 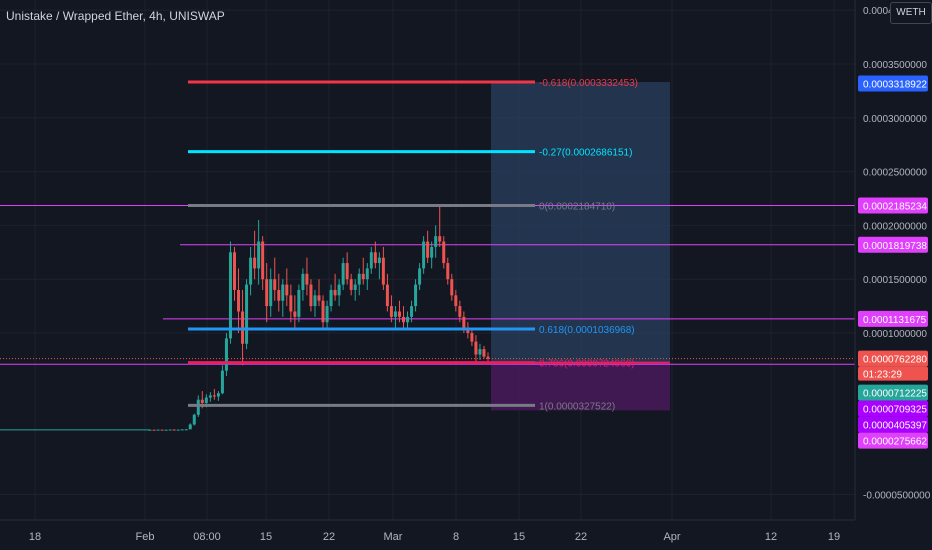 I want to click on time-tick-label: 19, so click(x=834, y=537).